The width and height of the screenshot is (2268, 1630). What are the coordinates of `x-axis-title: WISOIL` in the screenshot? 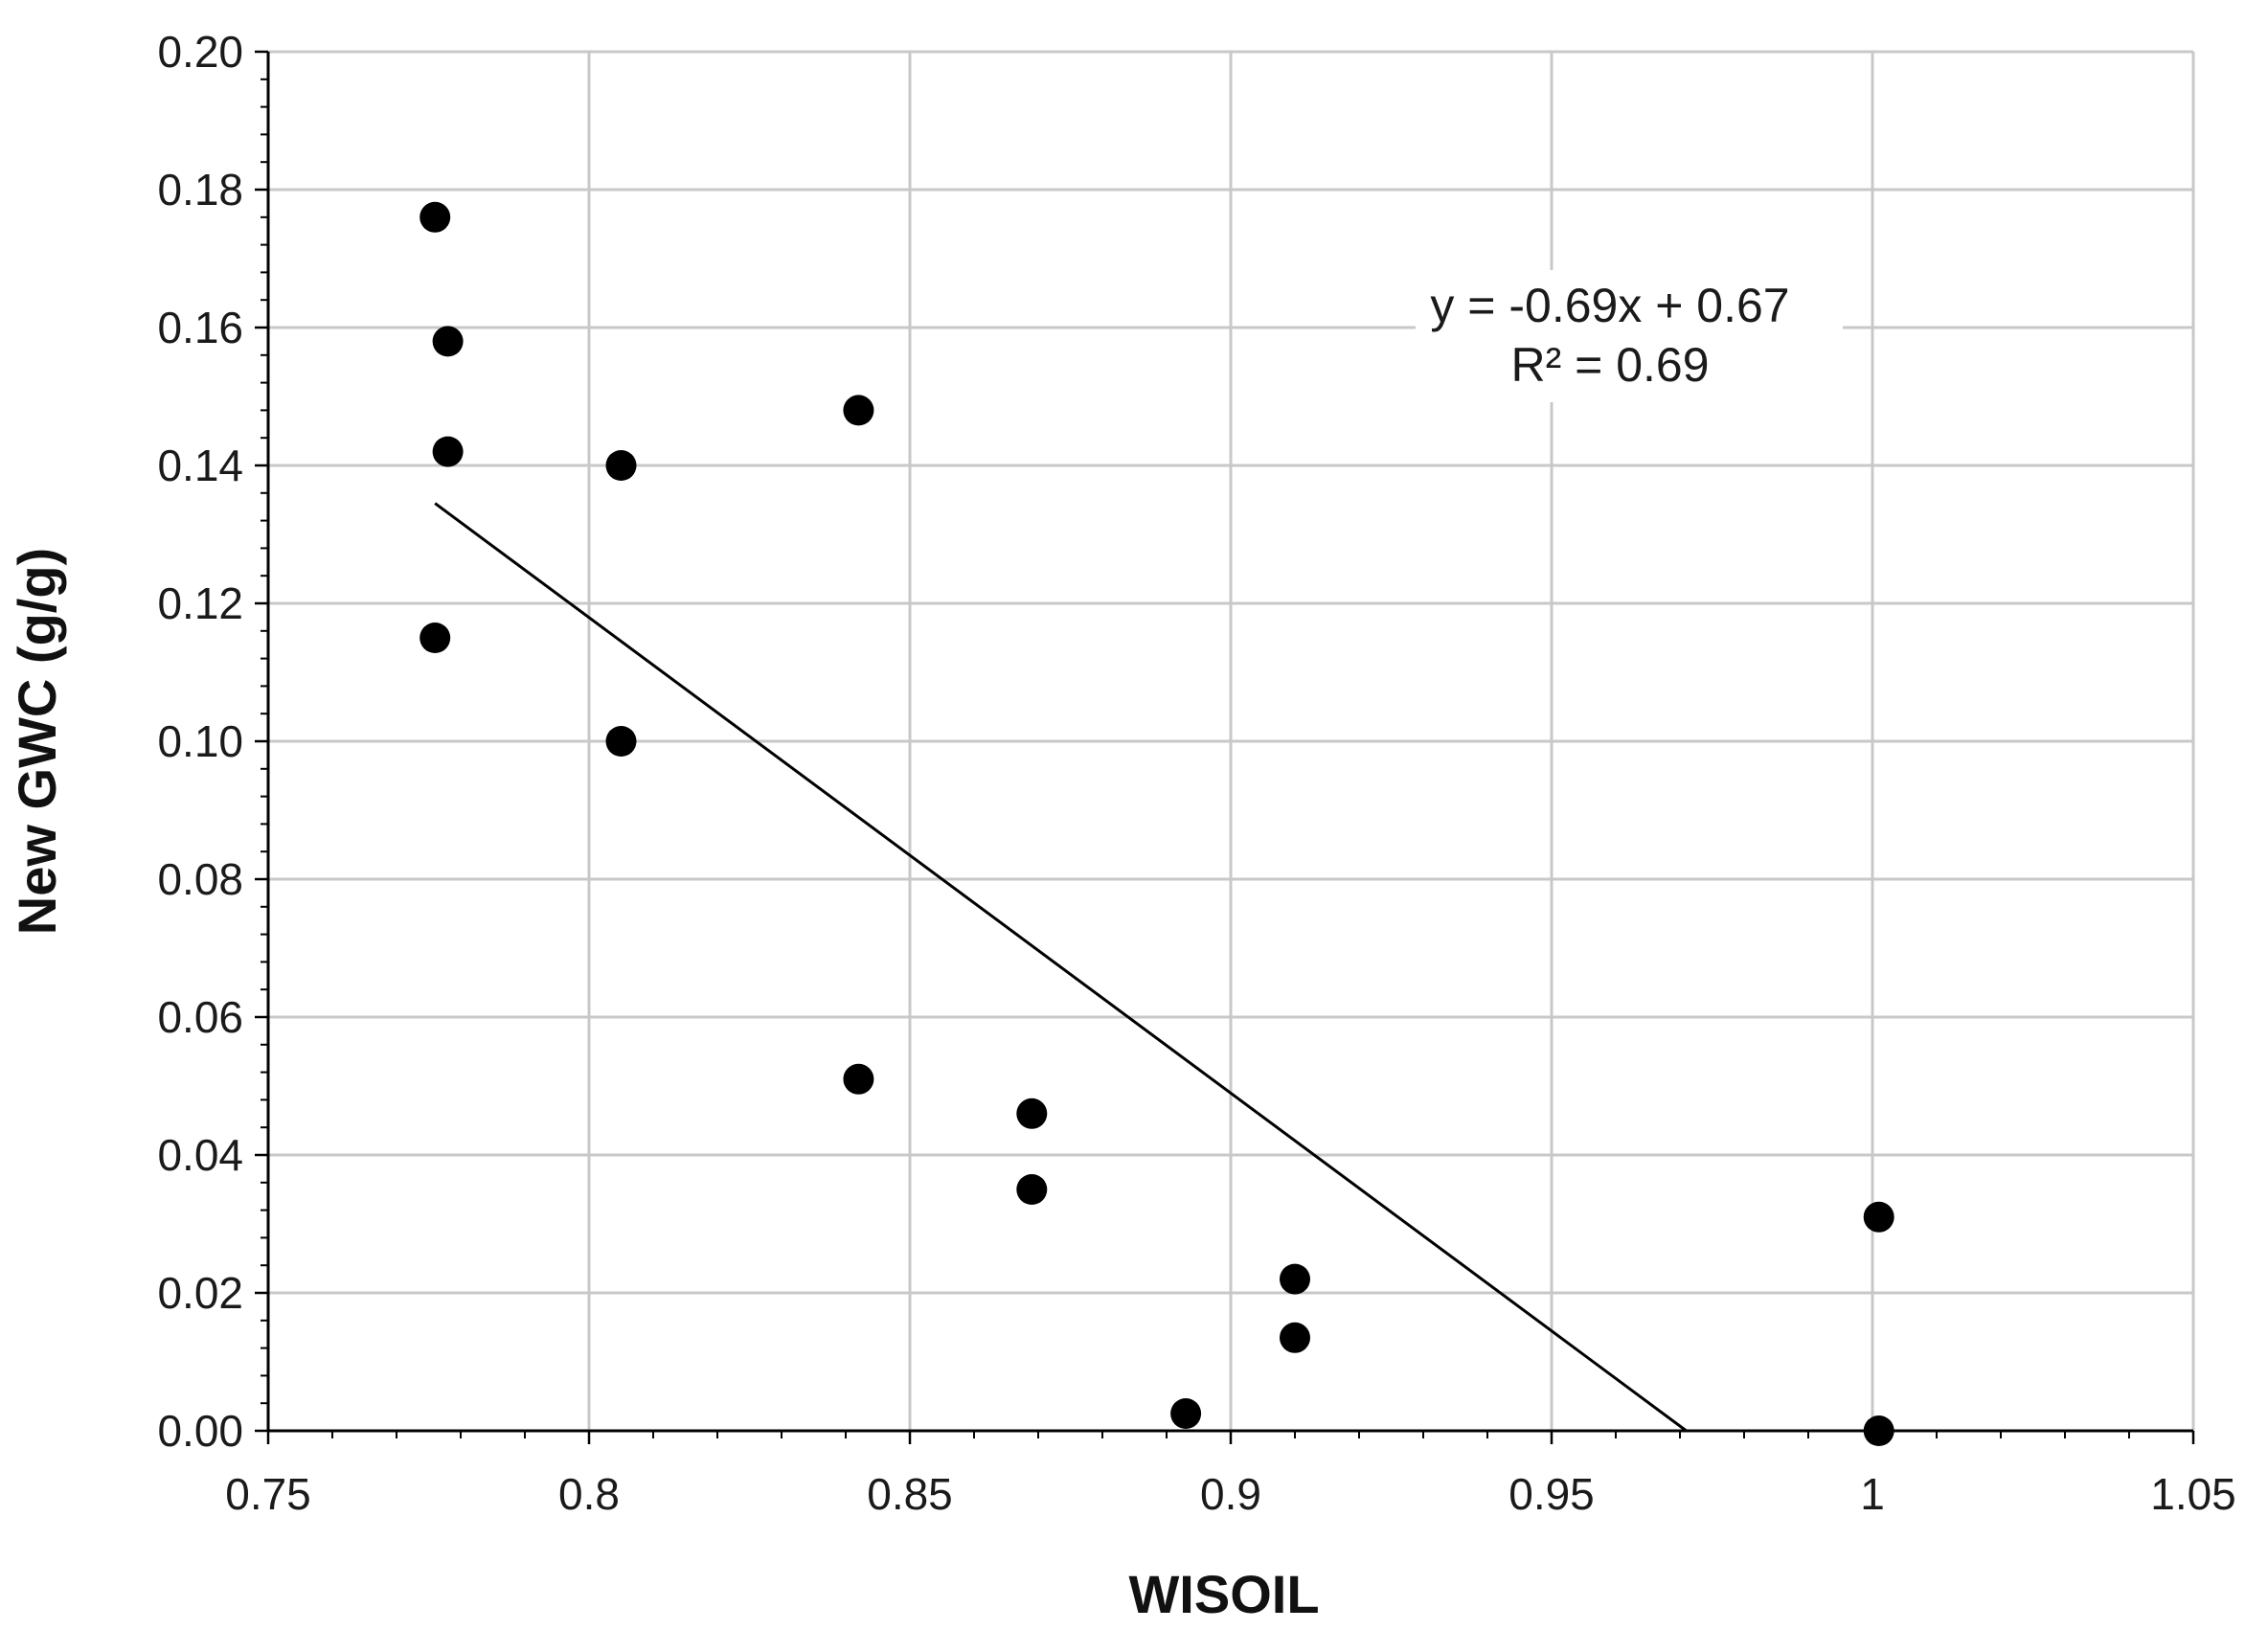 It's located at (1223, 1594).